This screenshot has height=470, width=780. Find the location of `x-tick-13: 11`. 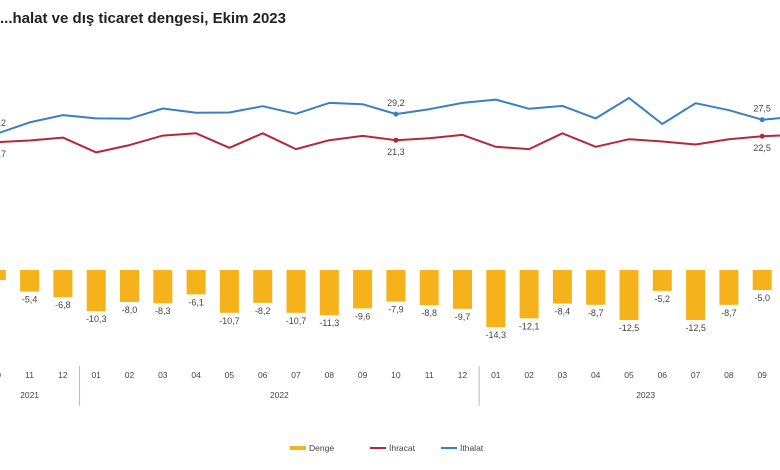

x-tick-13: 11 is located at coordinates (429, 375).